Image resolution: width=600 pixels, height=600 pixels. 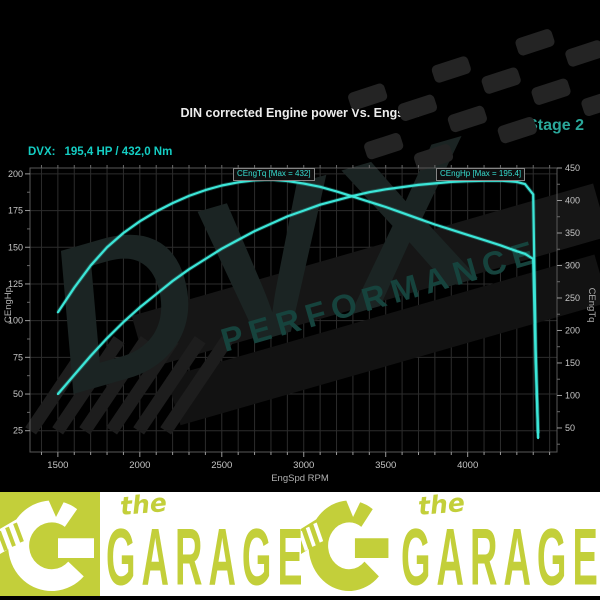 What do you see at coordinates (15, 211) in the screenshot?
I see `svg-text: 175` at bounding box center [15, 211].